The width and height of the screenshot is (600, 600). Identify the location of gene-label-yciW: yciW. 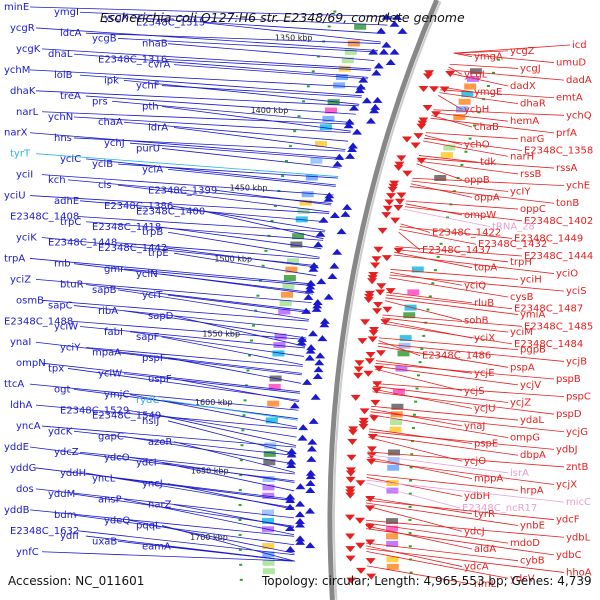
(110, 374).